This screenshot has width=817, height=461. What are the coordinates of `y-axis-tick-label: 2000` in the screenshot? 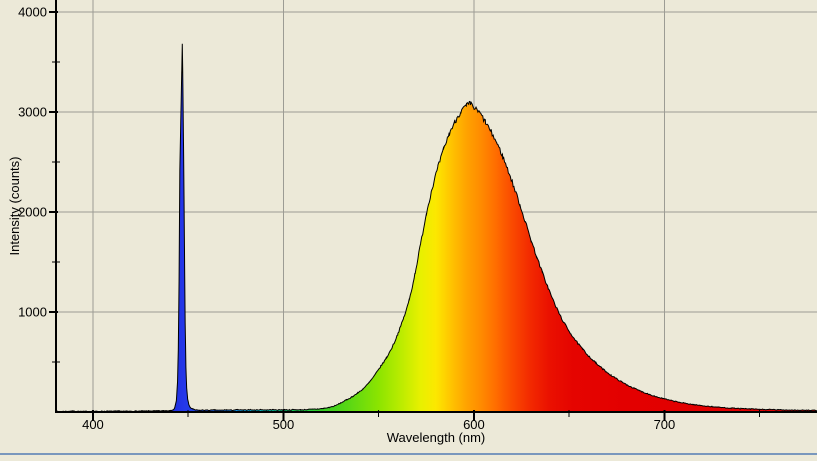 It's located at (32, 212).